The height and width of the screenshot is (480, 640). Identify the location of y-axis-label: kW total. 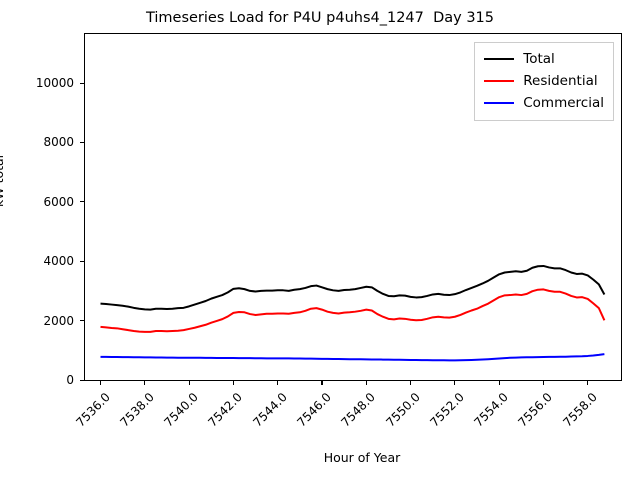
(3, 180).